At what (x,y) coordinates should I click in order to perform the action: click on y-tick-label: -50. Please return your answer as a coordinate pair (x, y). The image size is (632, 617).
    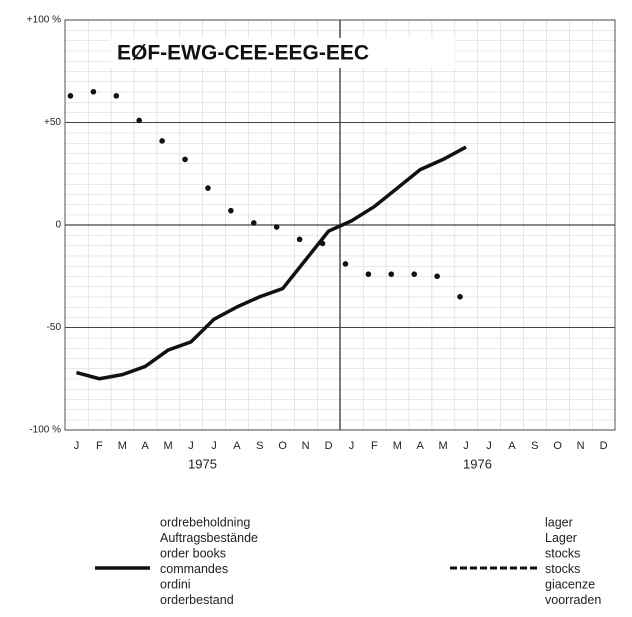
    Looking at the image, I should click on (54, 327).